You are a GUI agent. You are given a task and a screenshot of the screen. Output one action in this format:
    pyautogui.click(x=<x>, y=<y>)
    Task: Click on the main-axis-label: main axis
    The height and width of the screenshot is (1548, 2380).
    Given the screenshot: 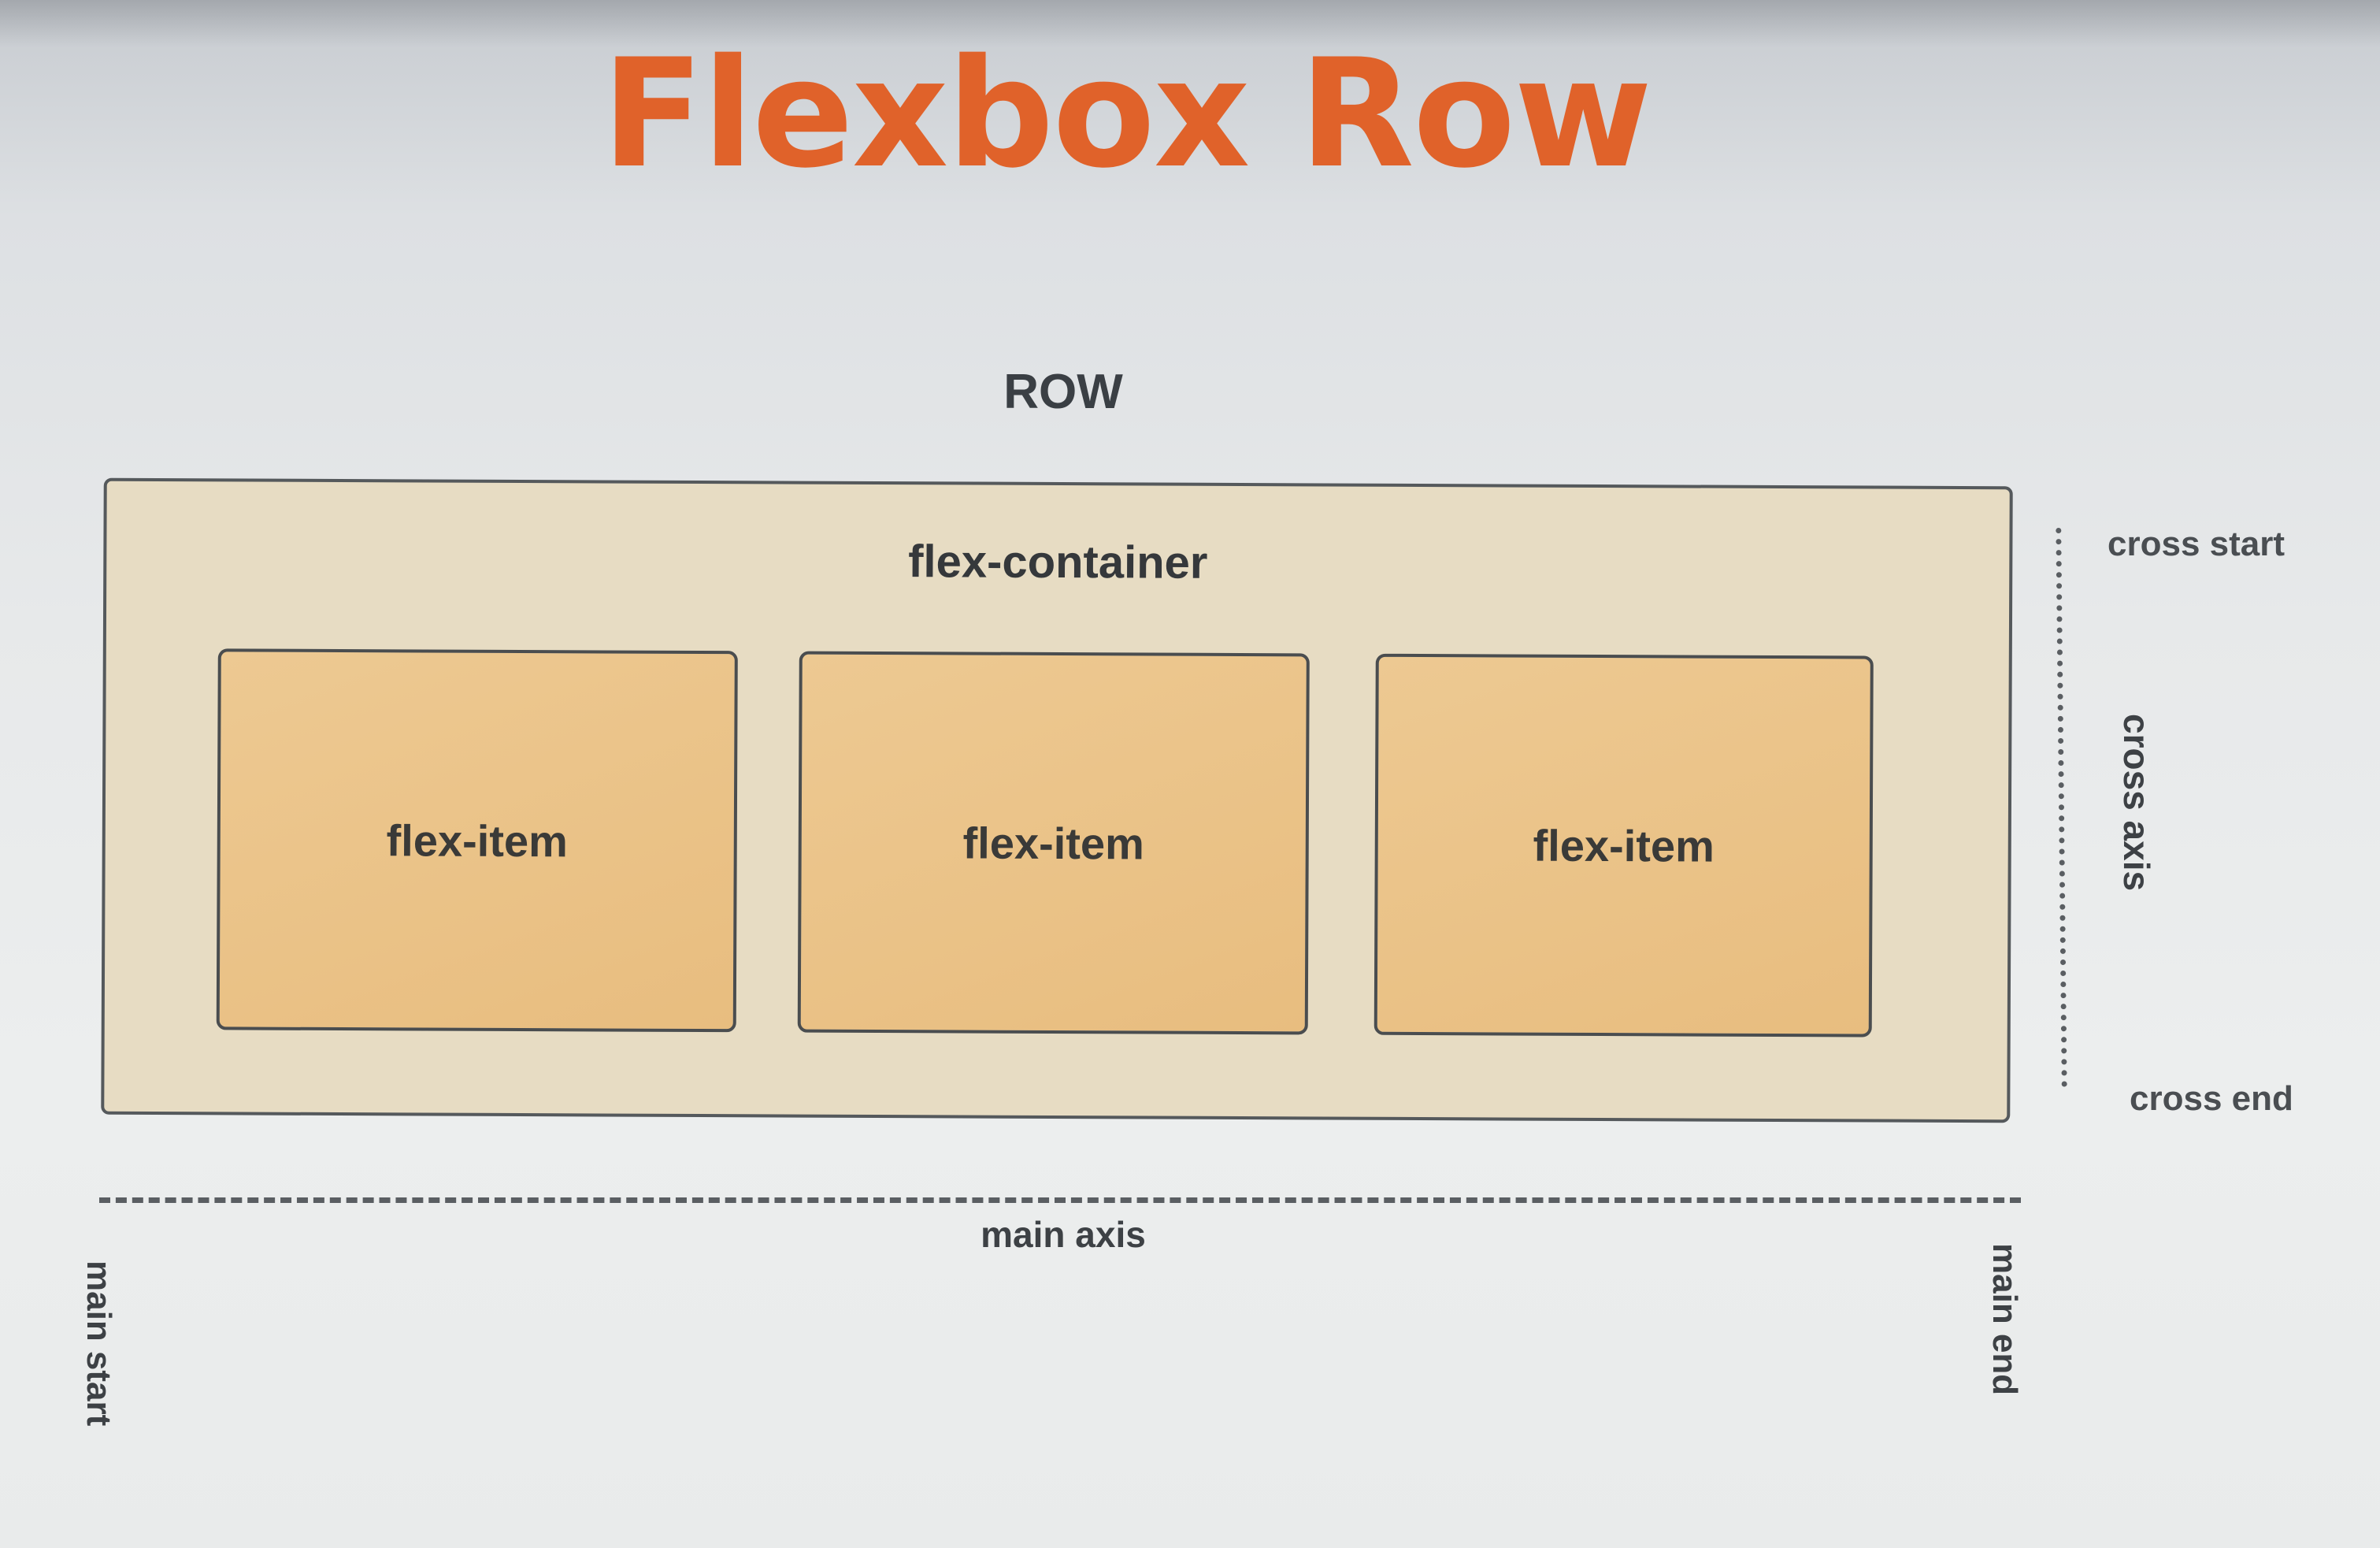 What is the action you would take?
    pyautogui.click(x=1063, y=1235)
    